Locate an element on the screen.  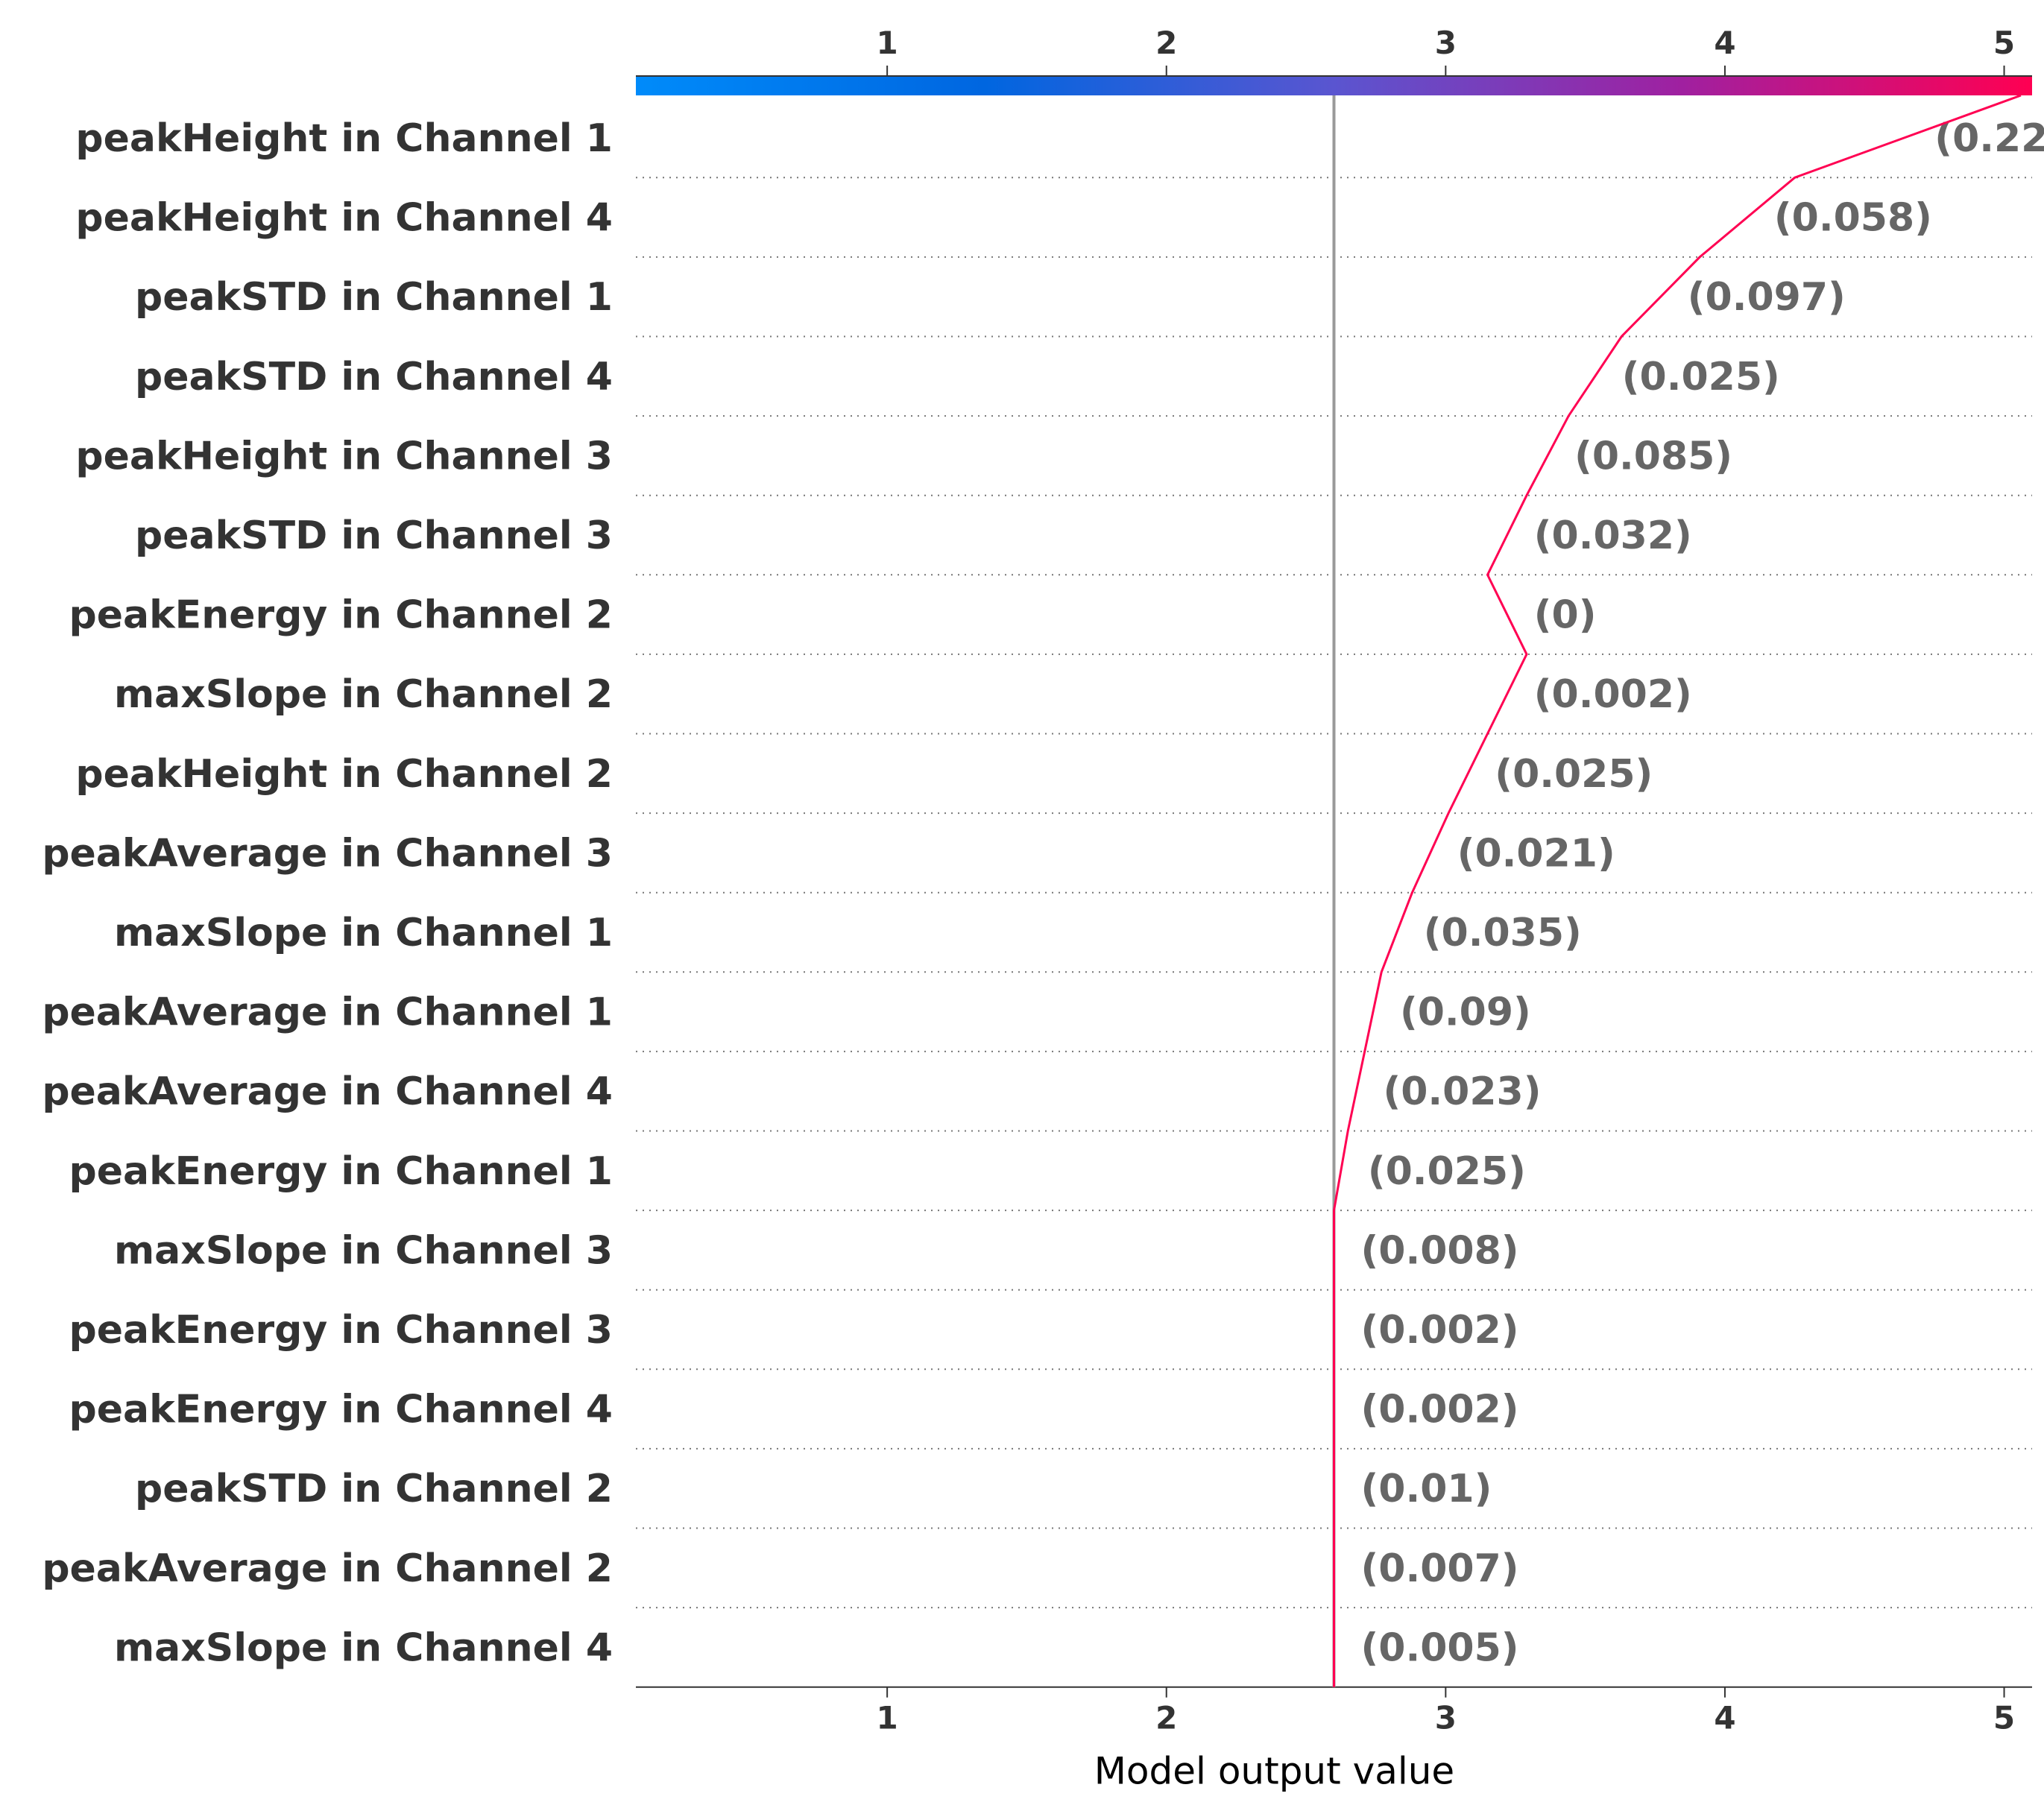
feature-label: peakHeight in Channel 4 is located at coordinates (344, 219).